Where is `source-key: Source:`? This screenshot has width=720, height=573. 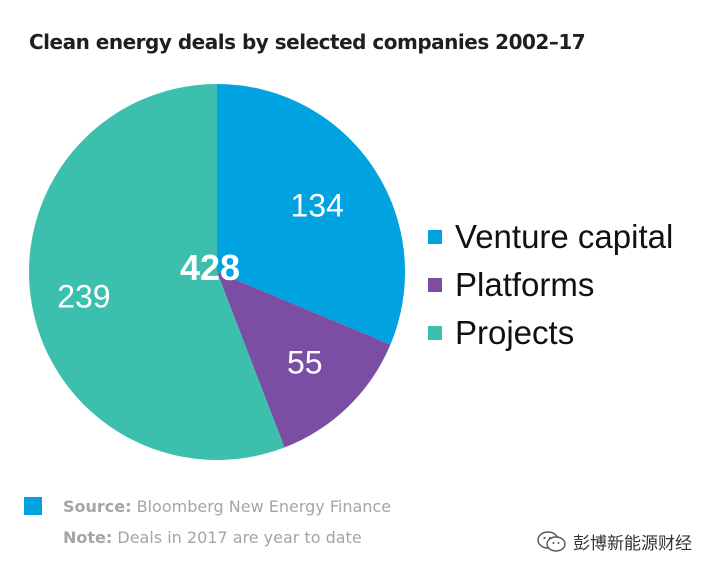
source-key: Source: is located at coordinates (97, 506).